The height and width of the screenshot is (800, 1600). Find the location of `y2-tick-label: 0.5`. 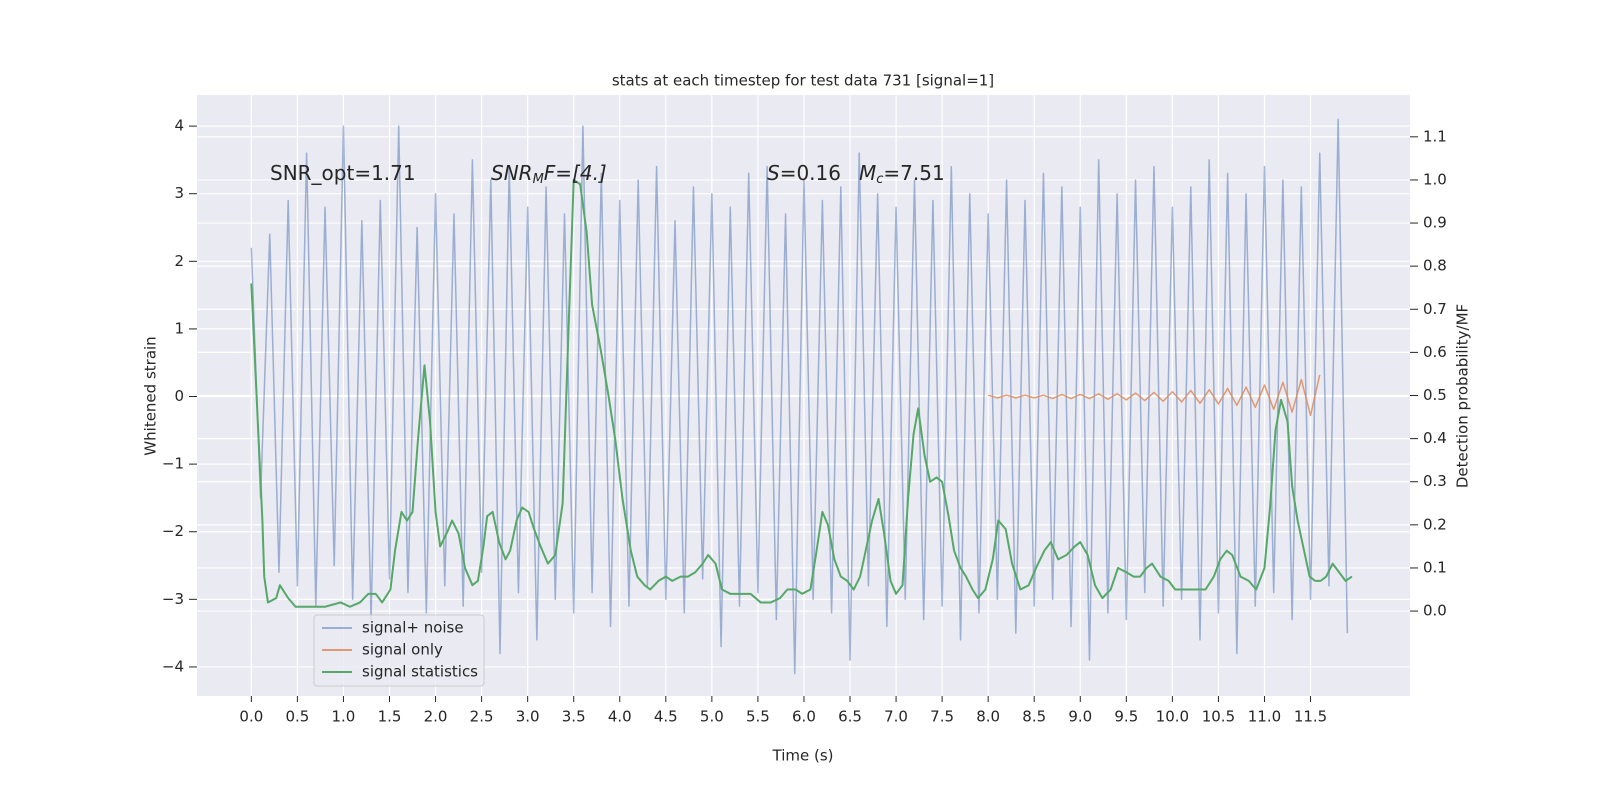

y2-tick-label: 0.5 is located at coordinates (1435, 395).